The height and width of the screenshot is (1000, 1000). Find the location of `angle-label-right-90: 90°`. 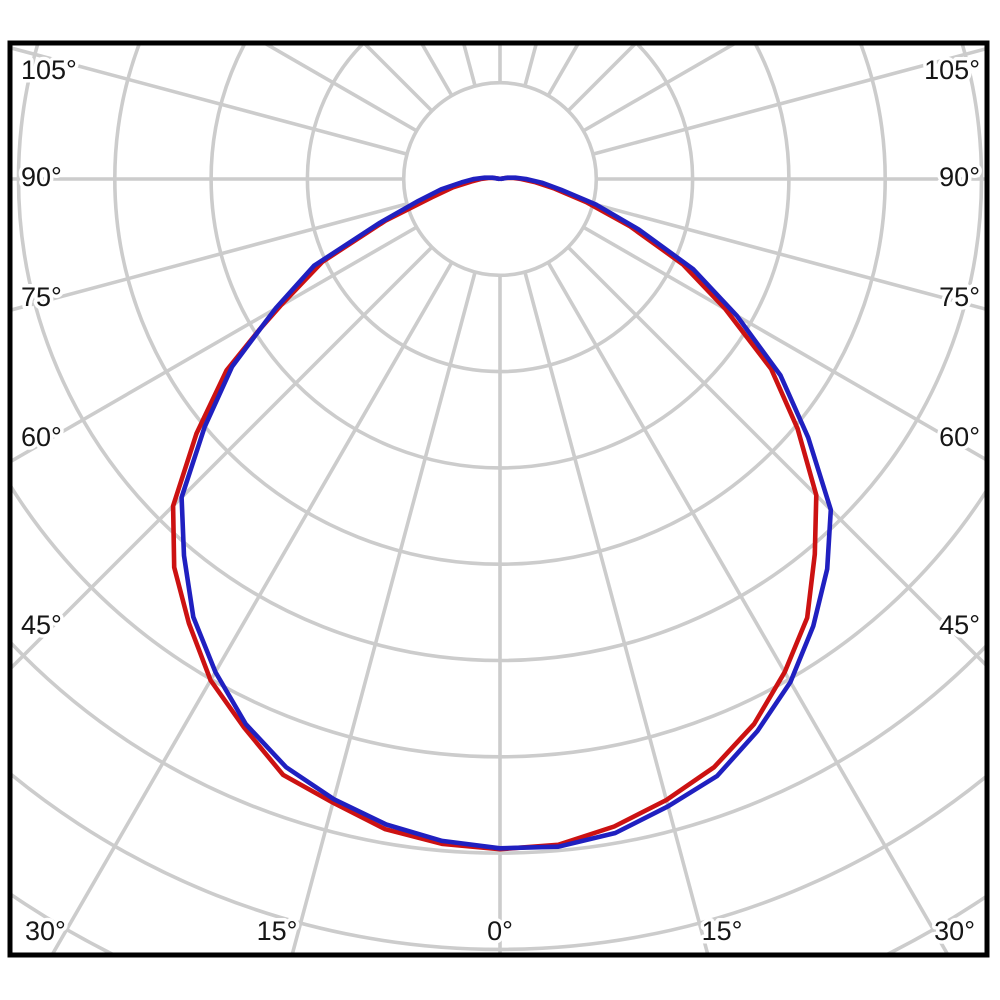

angle-label-right-90: 90° is located at coordinates (959, 177).